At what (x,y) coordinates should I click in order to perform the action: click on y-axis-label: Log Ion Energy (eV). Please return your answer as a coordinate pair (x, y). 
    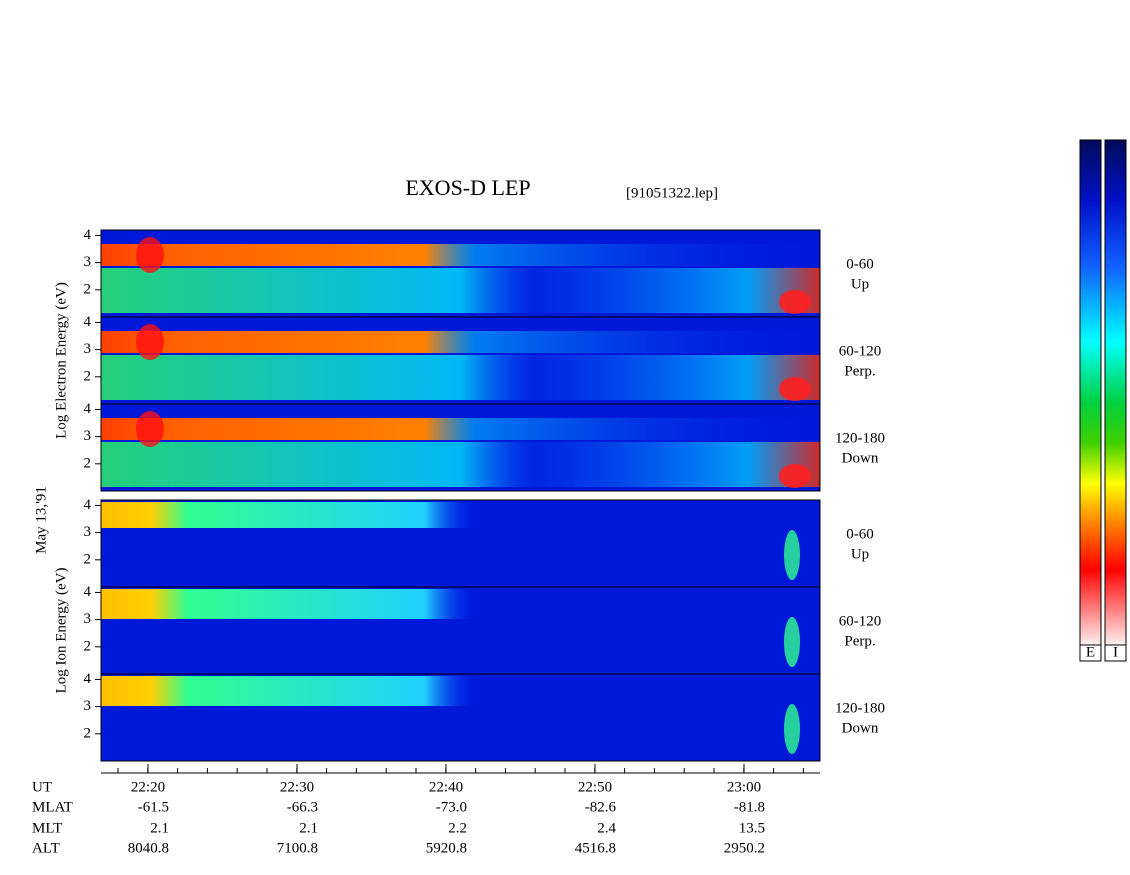
    Looking at the image, I should click on (61, 631).